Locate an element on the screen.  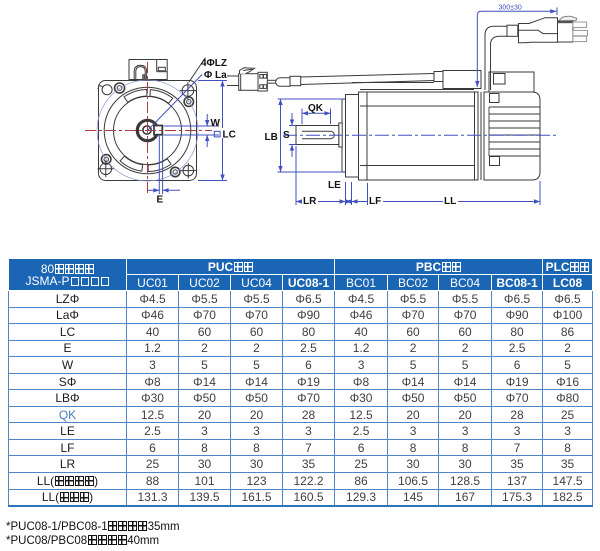
svg-text: LF is located at coordinates (375, 201).